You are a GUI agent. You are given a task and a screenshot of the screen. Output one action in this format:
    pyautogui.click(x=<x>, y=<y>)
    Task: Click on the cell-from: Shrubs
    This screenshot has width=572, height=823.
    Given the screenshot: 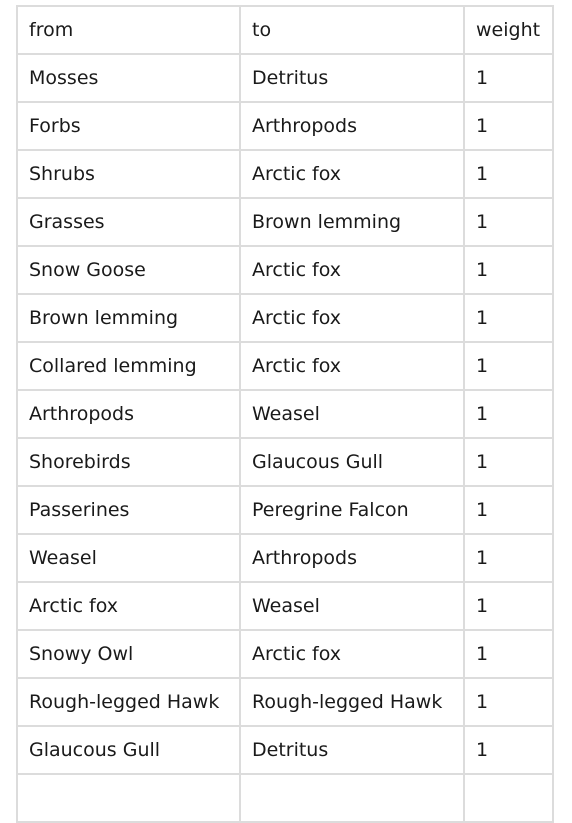 What is the action you would take?
    pyautogui.click(x=128, y=174)
    